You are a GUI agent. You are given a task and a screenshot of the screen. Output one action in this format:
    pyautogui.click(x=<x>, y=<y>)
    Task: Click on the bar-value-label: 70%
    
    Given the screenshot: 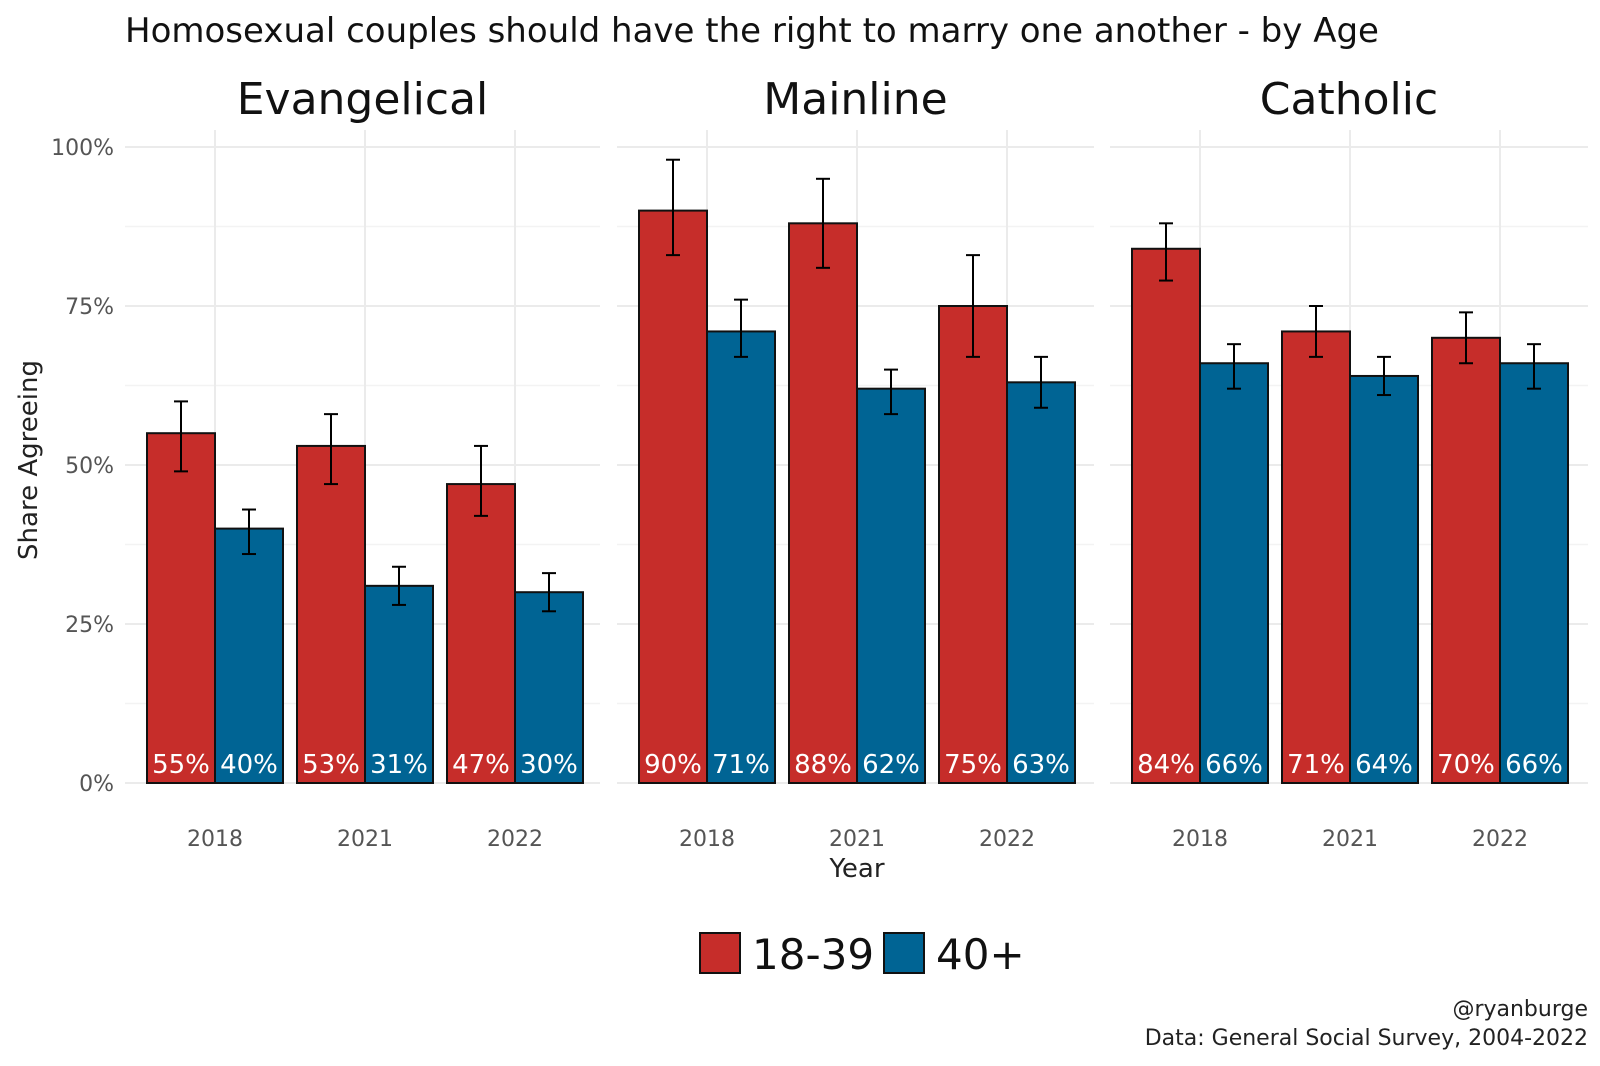 What is the action you would take?
    pyautogui.click(x=1466, y=765)
    